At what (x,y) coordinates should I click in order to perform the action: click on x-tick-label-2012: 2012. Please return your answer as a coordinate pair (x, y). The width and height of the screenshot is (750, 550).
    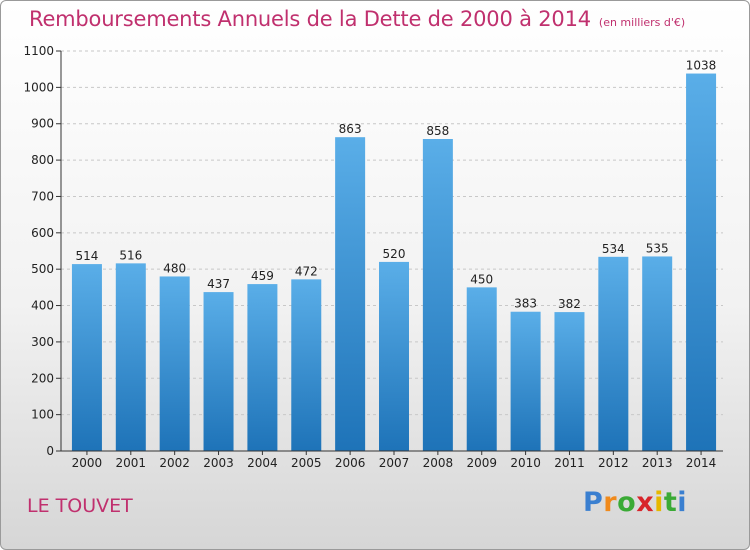
    Looking at the image, I should click on (613, 463).